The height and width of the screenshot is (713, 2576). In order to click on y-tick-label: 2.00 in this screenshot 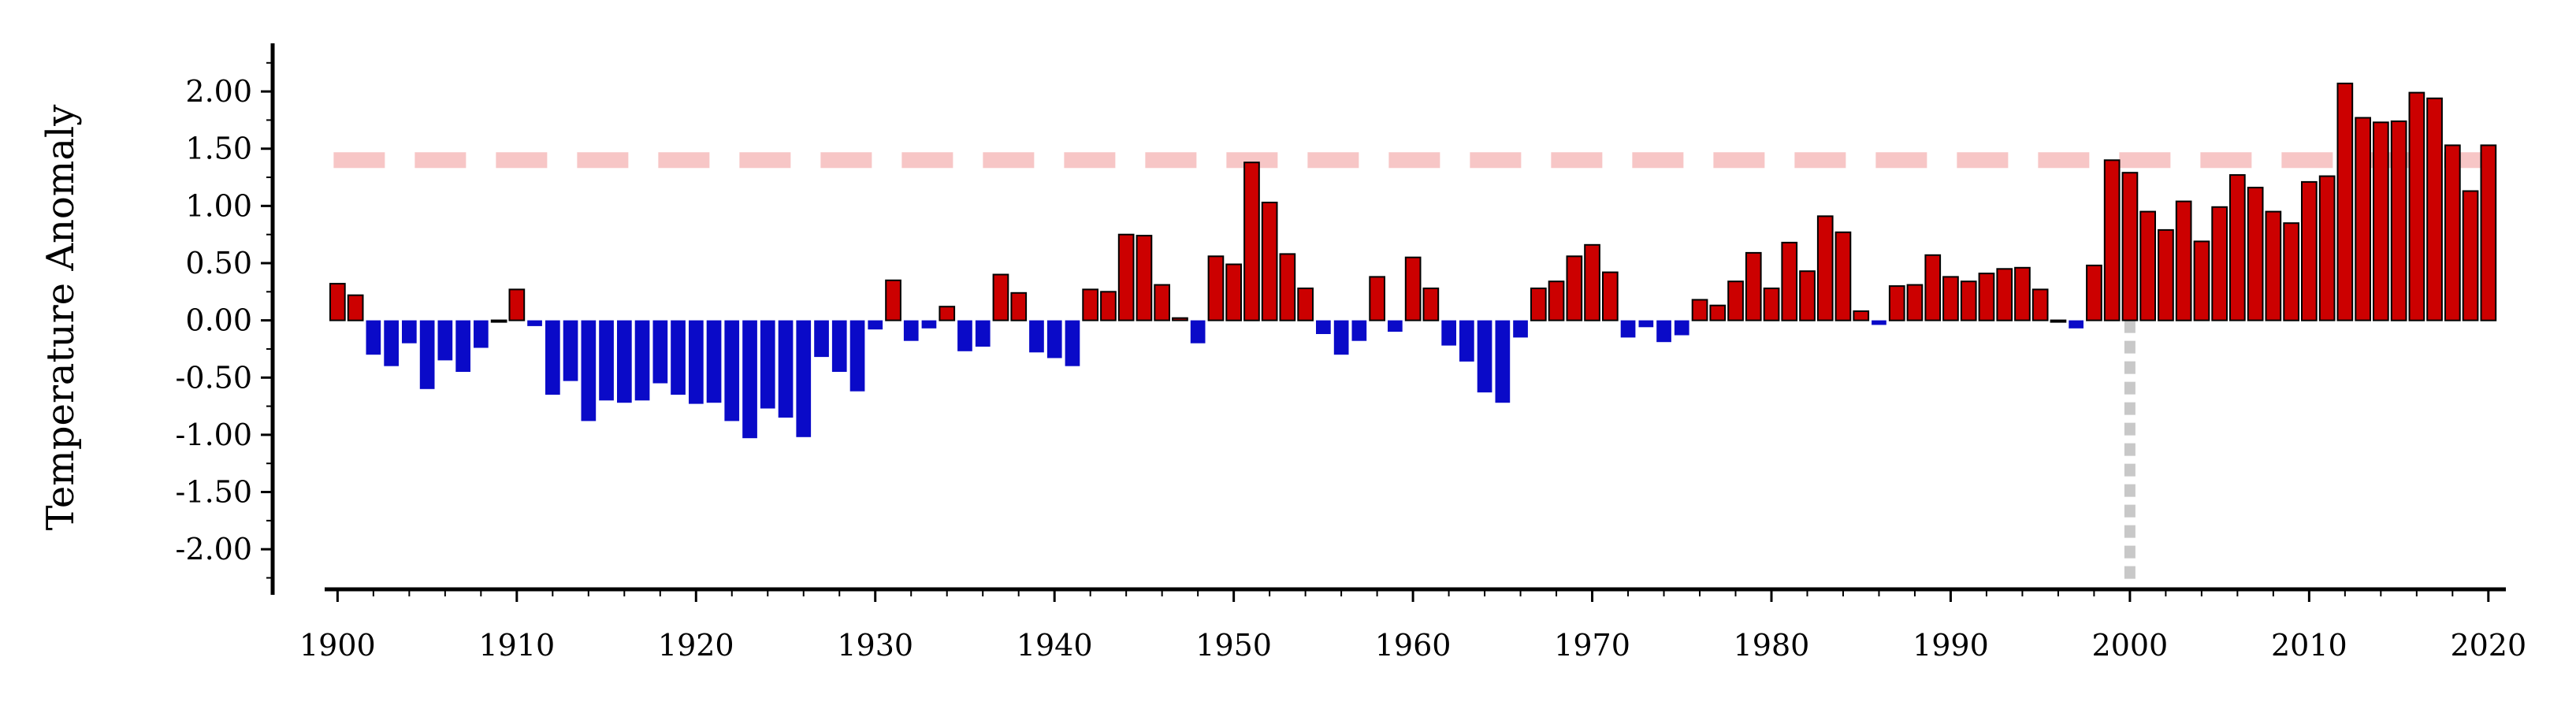, I will do `click(218, 91)`.